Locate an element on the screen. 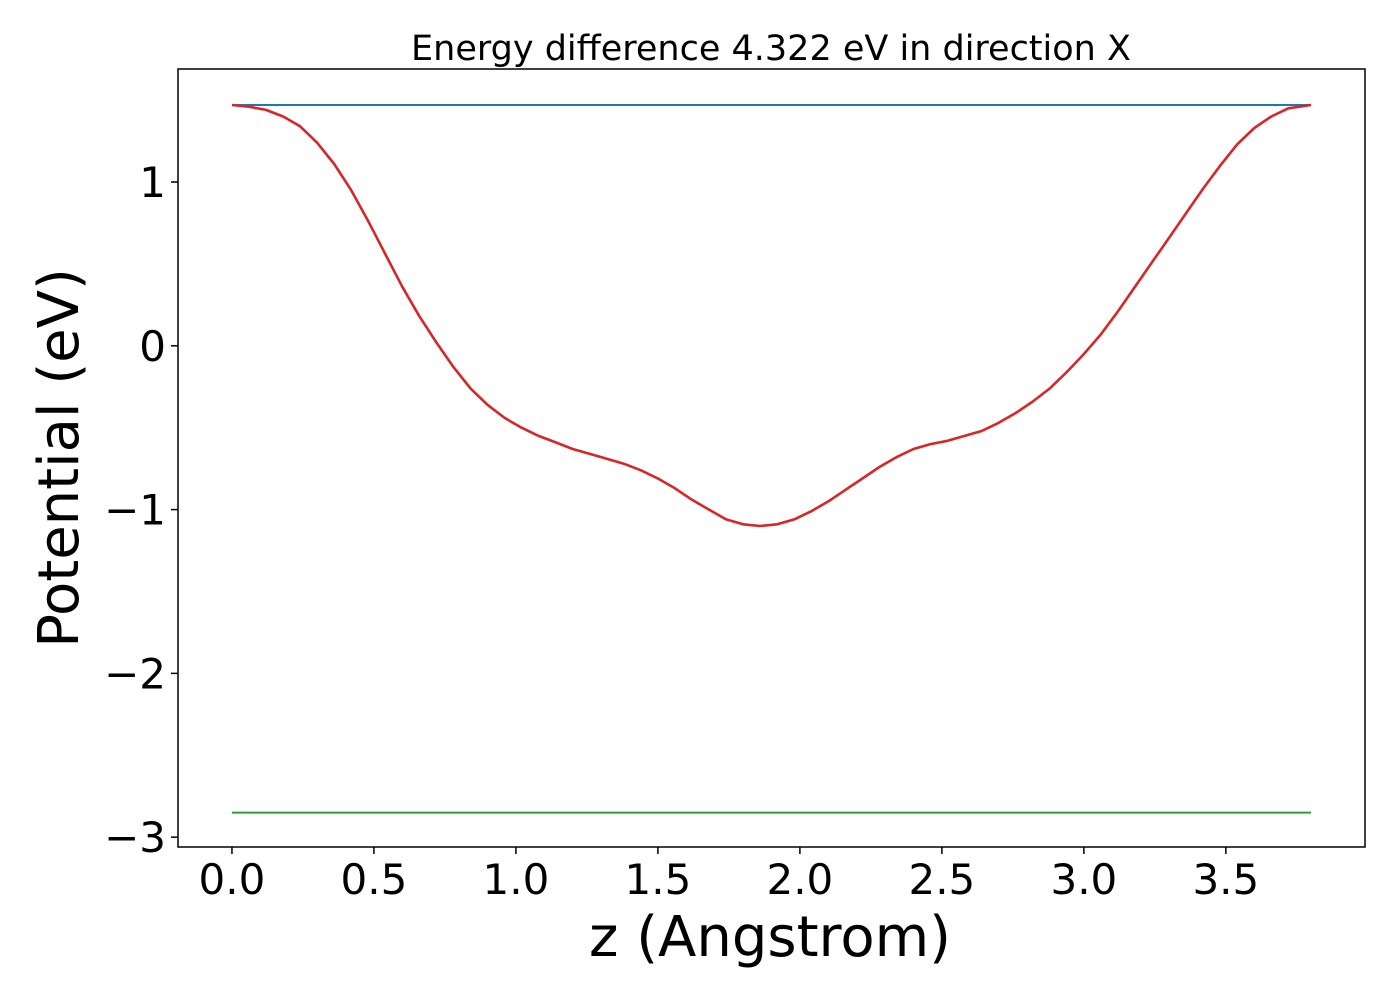 This screenshot has height=1000, width=1400. y-tick-label: −1 is located at coordinates (135, 510).